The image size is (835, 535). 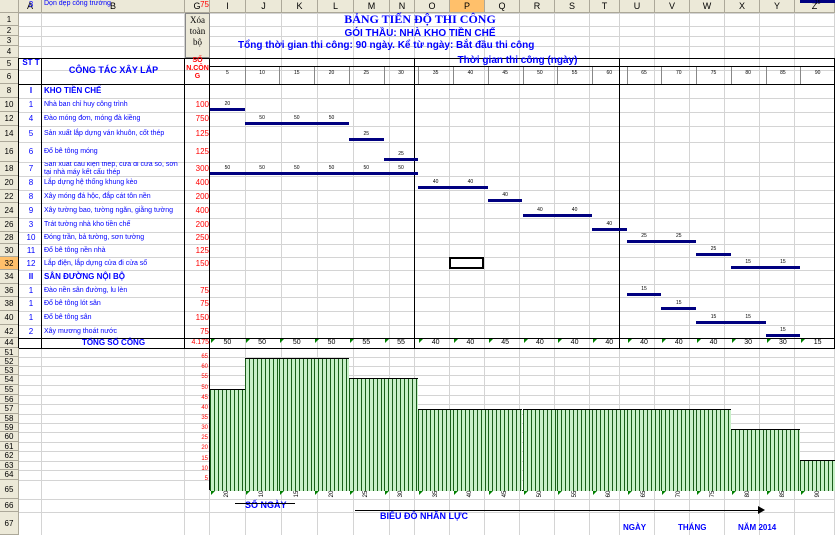 What do you see at coordinates (9, 263) in the screenshot?
I see `row-header-32: 32` at bounding box center [9, 263].